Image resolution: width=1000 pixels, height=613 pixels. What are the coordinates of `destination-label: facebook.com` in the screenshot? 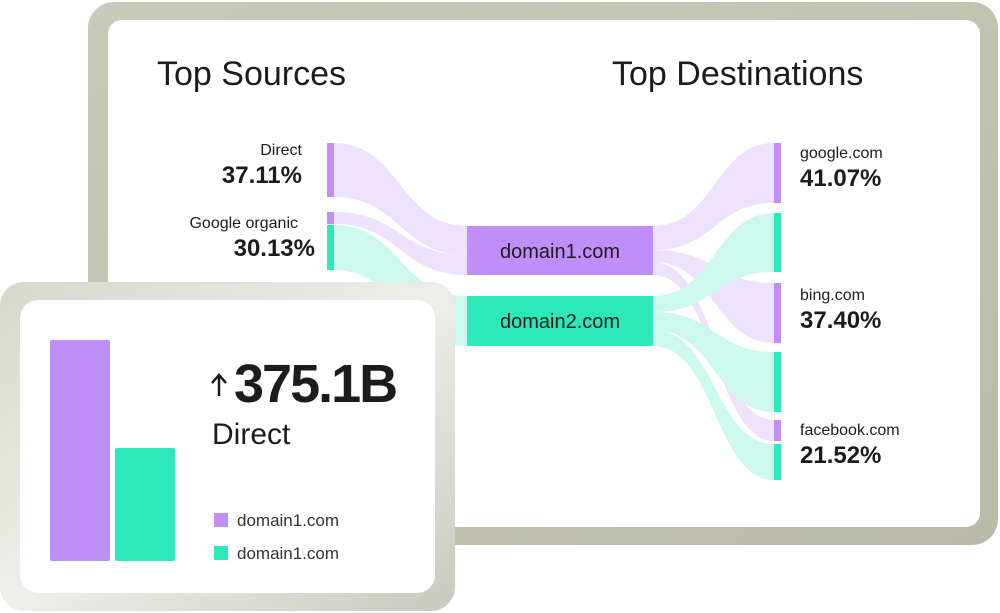 It's located at (850, 430).